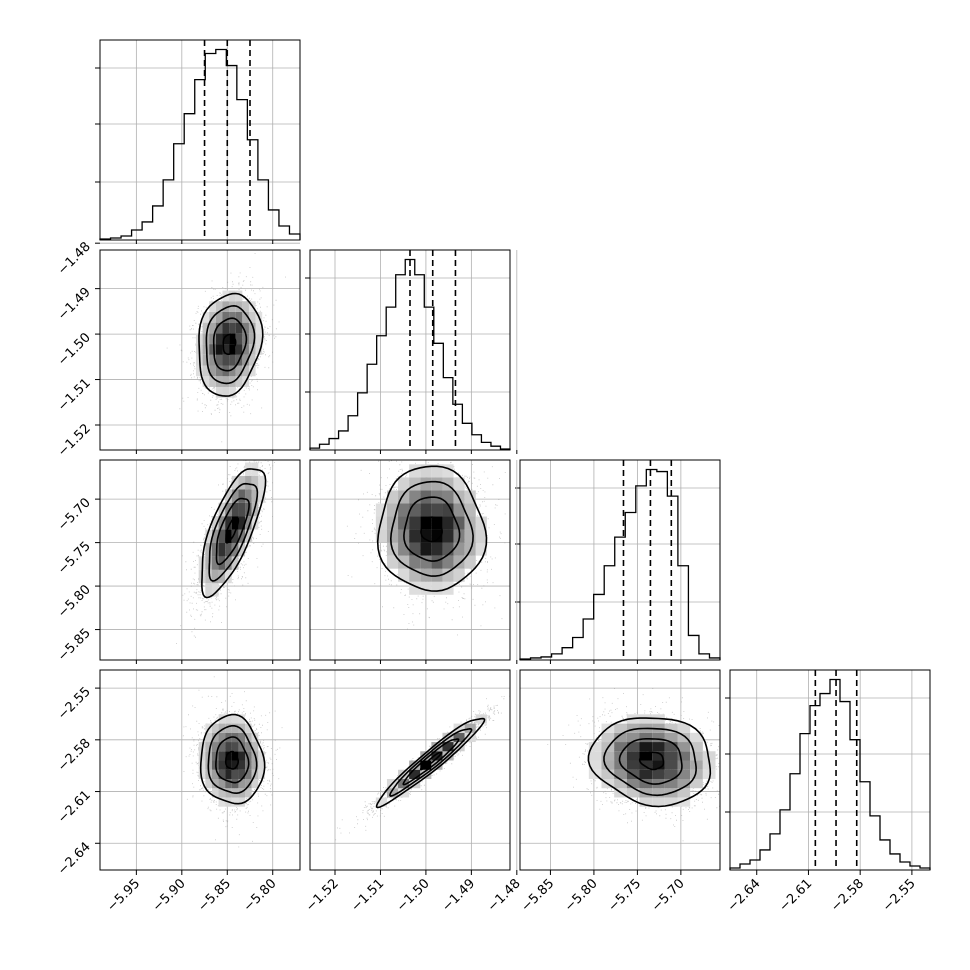 This screenshot has width=970, height=970. Describe the element at coordinates (795, 895) in the screenshot. I see `x-tick-label: −2.61` at that location.